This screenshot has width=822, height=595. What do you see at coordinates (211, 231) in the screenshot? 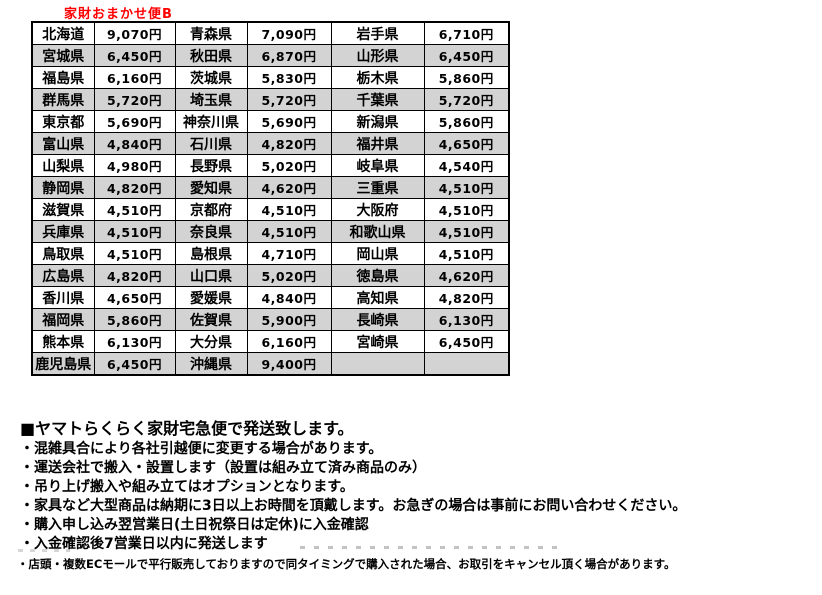
I see `prefecture-cell: 奈良県` at bounding box center [211, 231].